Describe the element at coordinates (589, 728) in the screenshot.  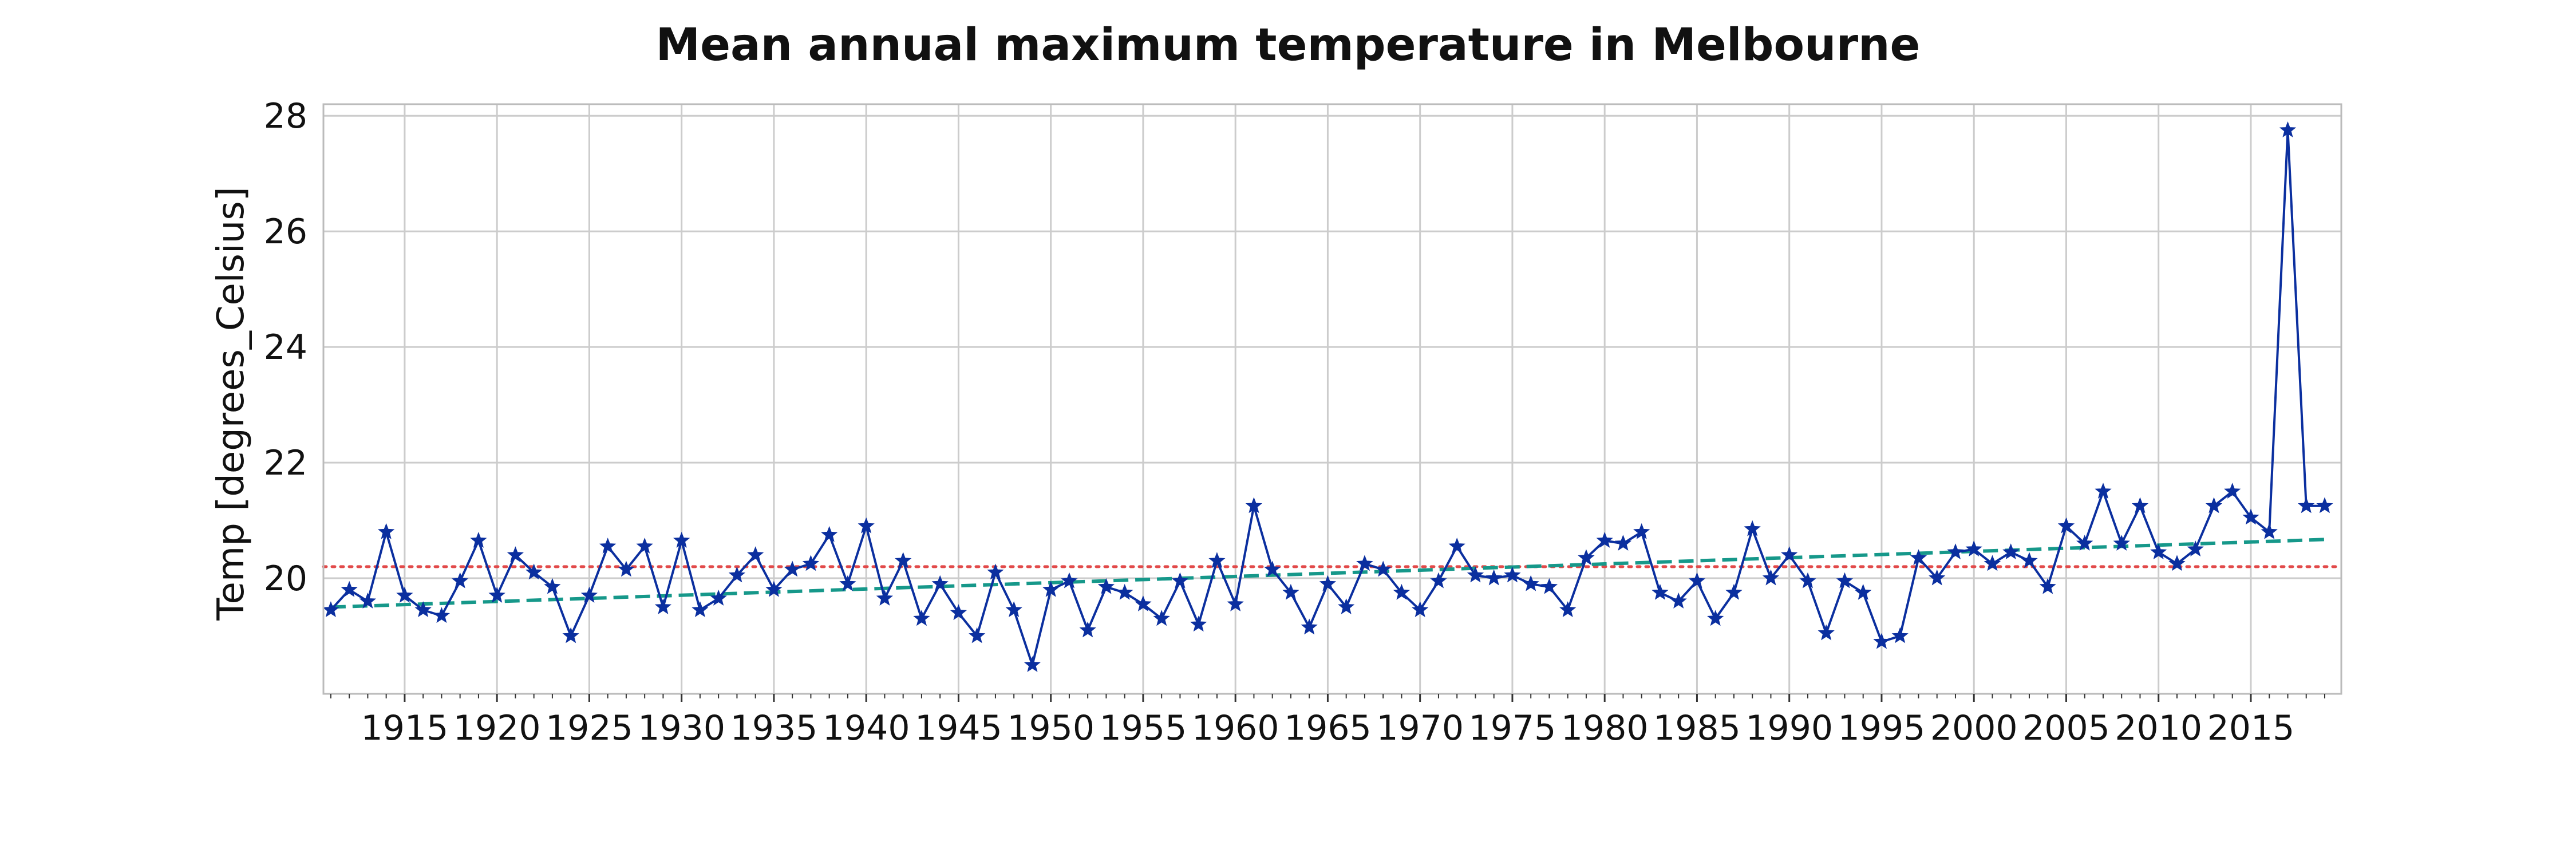
I see `x-tick-label: 1925` at that location.